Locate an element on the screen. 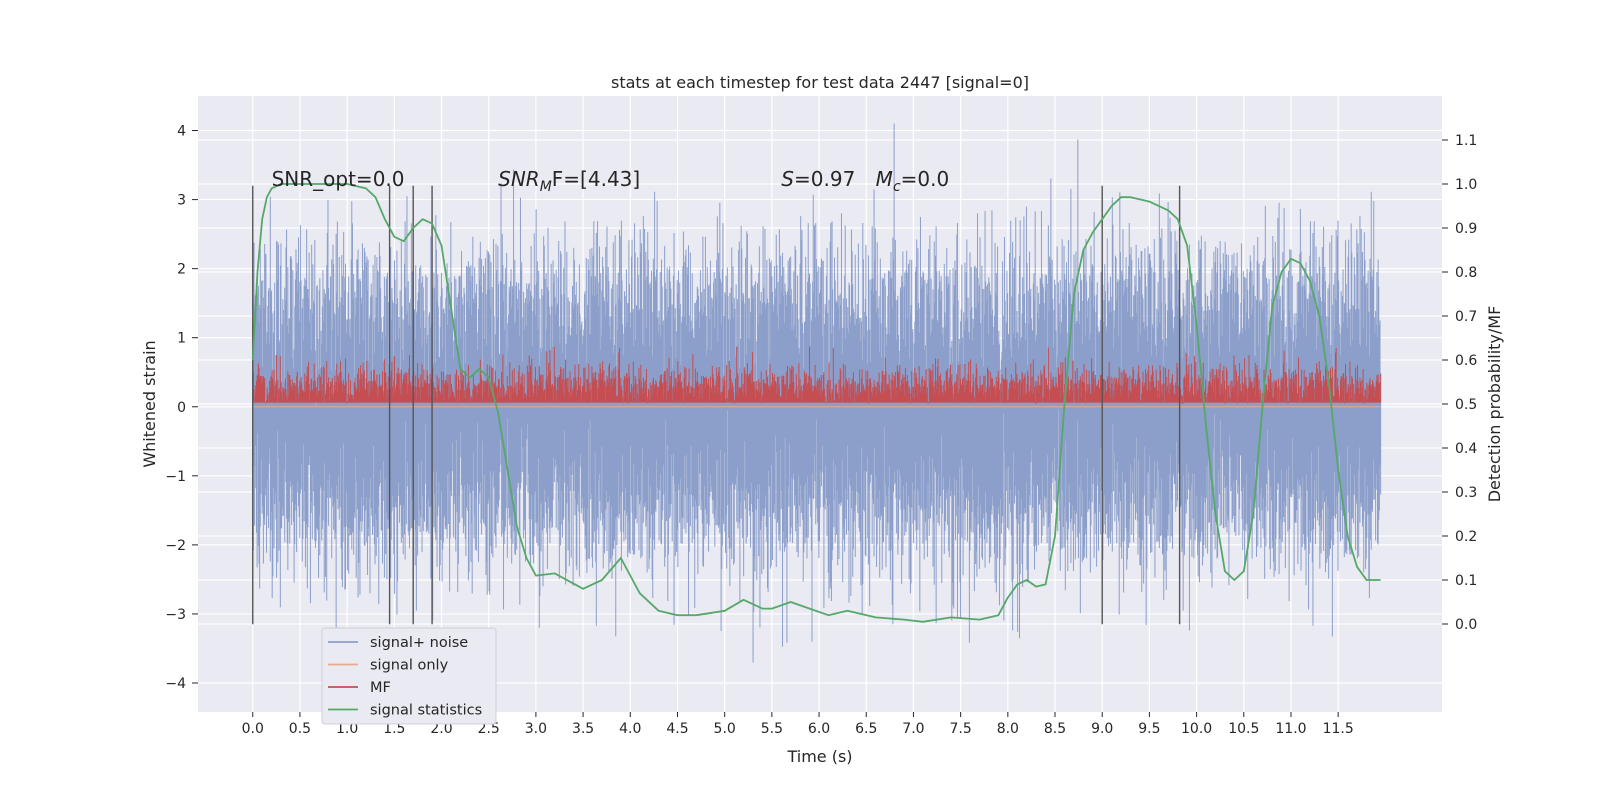 This screenshot has height=800, width=1600. legend-box is located at coordinates (409, 676).